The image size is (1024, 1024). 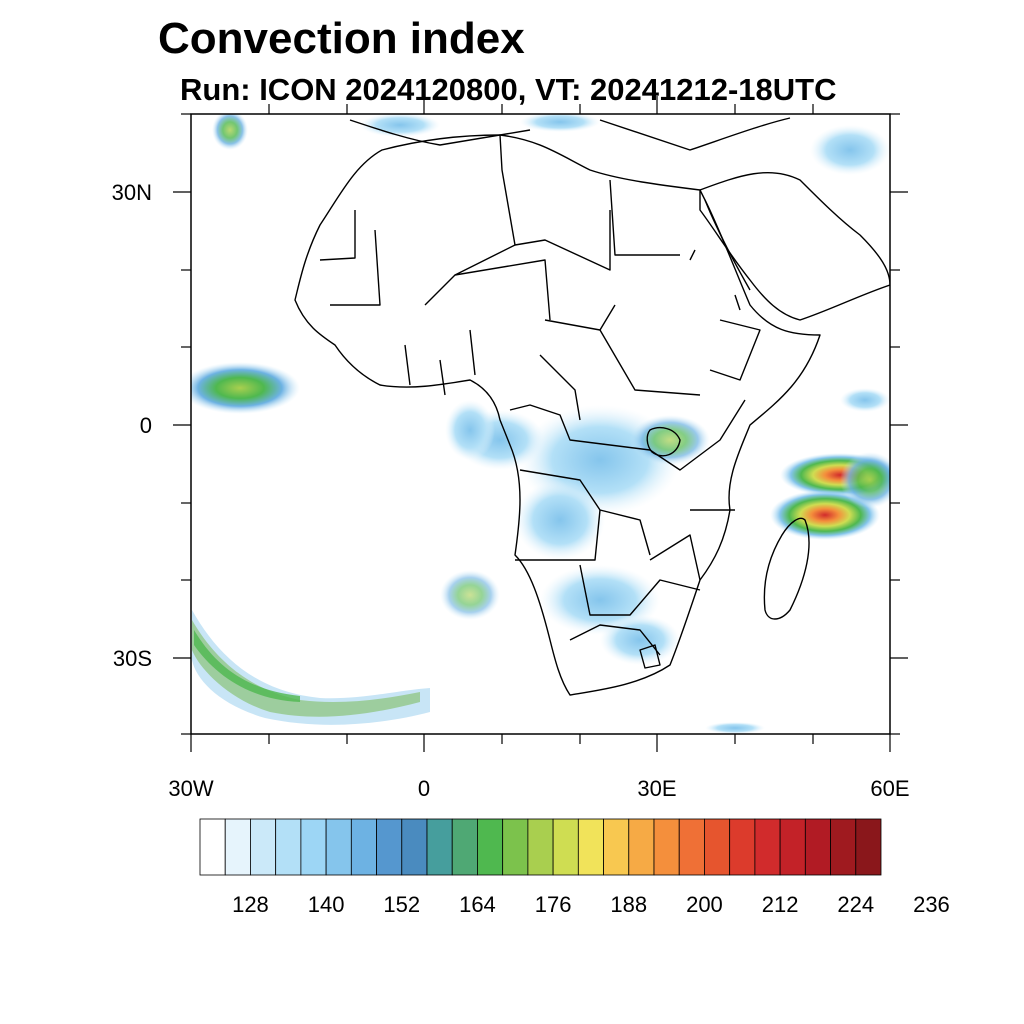 I want to click on colorbar-label: 212, so click(x=780, y=904).